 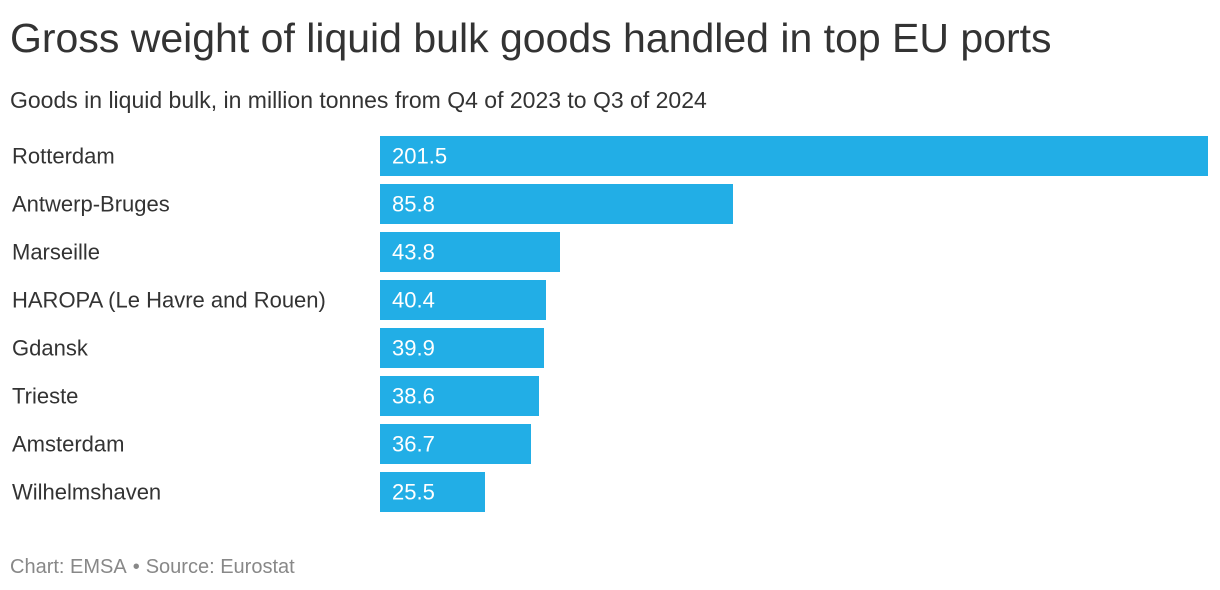 I want to click on category-label: Trieste, so click(x=45, y=396).